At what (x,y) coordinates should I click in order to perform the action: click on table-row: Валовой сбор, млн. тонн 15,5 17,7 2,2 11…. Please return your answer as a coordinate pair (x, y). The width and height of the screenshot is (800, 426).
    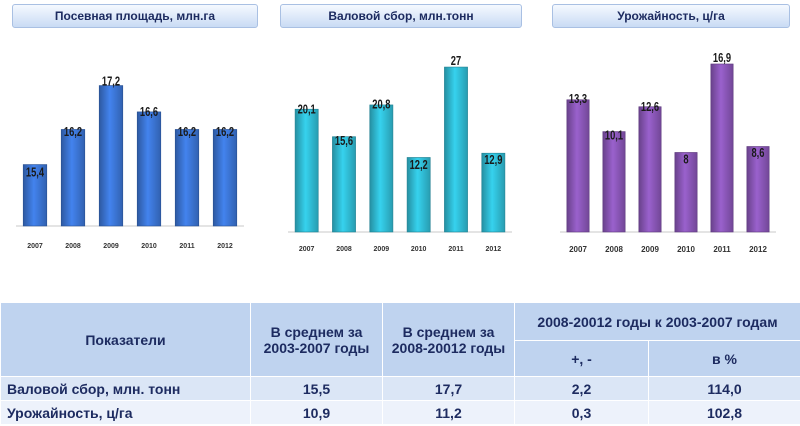
    Looking at the image, I should click on (400, 388).